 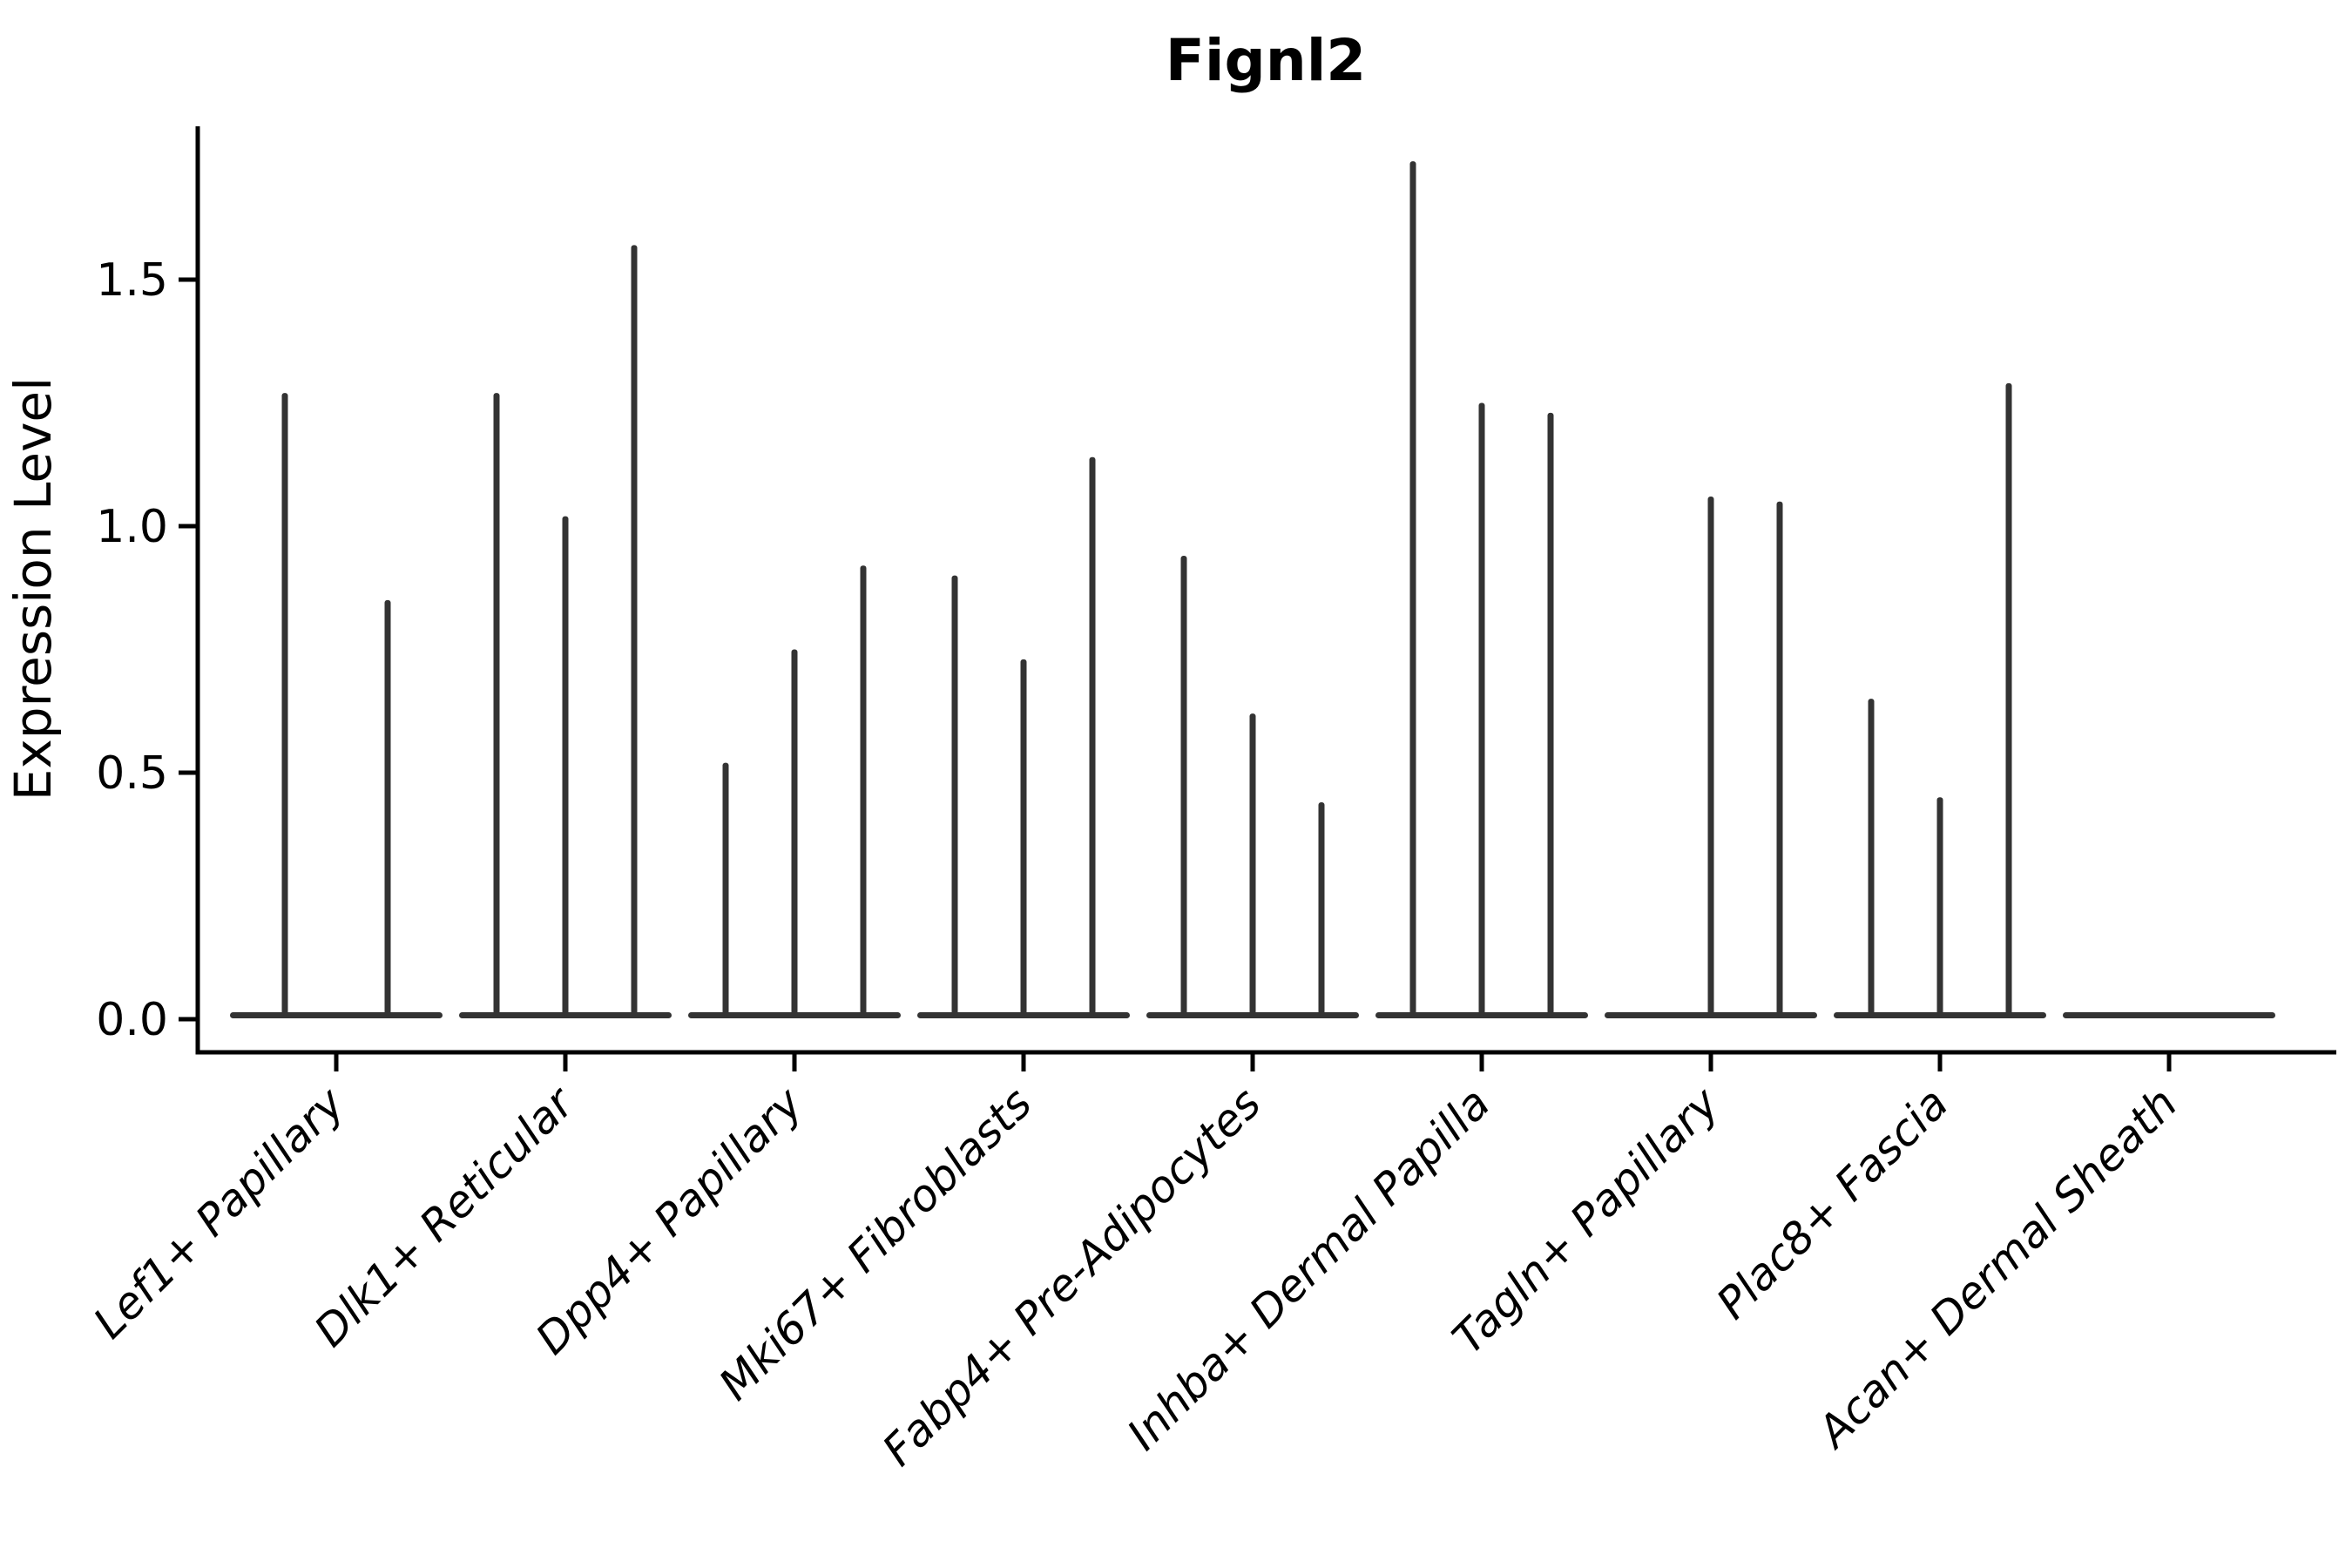 What do you see at coordinates (1309, 1268) in the screenshot?
I see `x-tick-label: Inhba+ Dermal Papilla` at bounding box center [1309, 1268].